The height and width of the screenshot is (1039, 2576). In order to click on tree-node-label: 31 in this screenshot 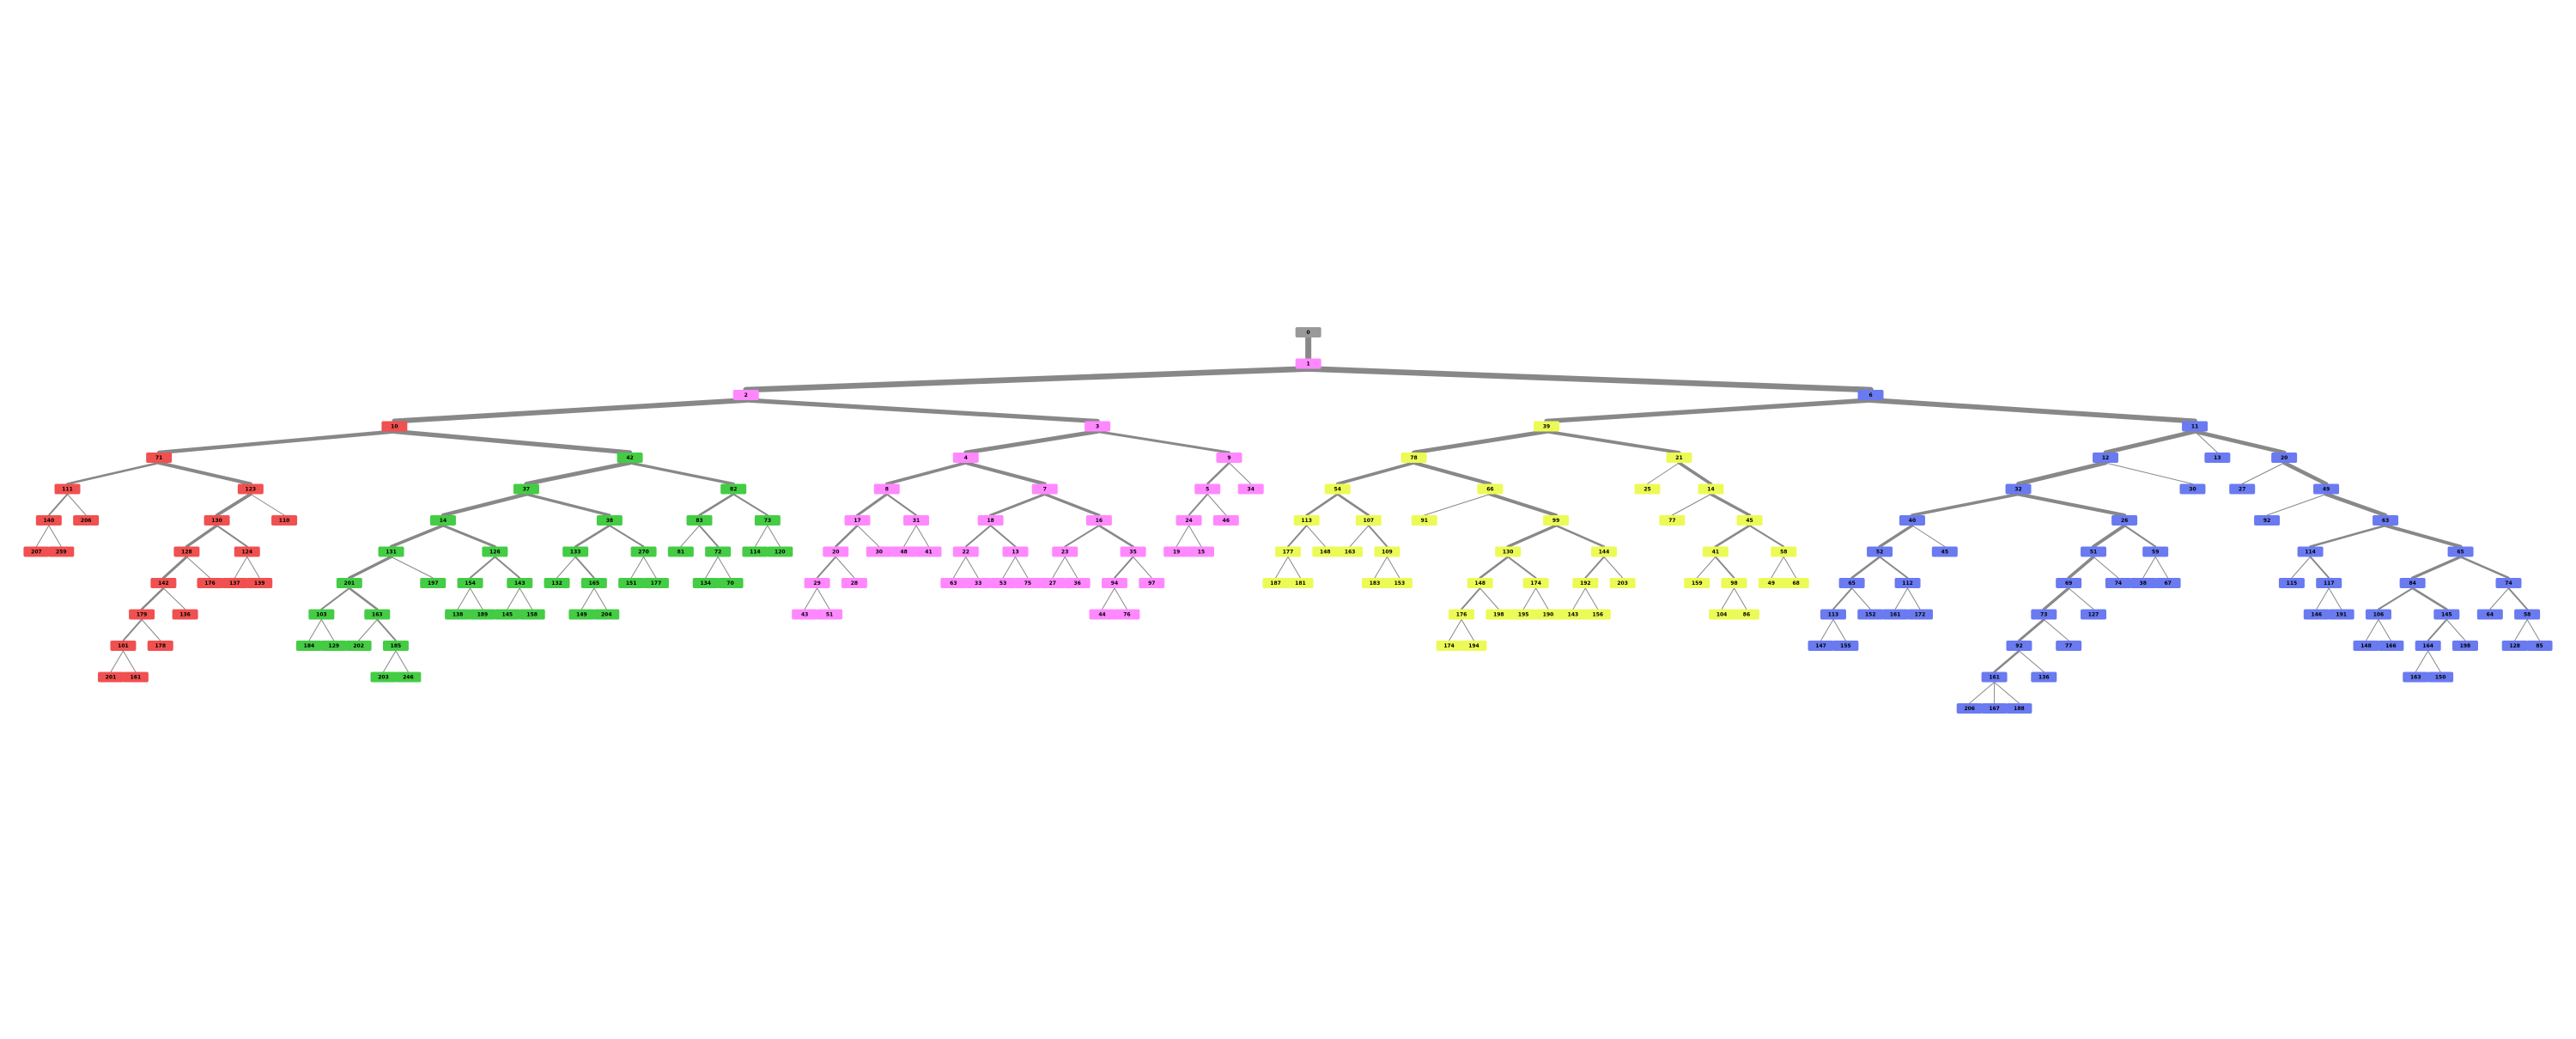, I will do `click(917, 521)`.